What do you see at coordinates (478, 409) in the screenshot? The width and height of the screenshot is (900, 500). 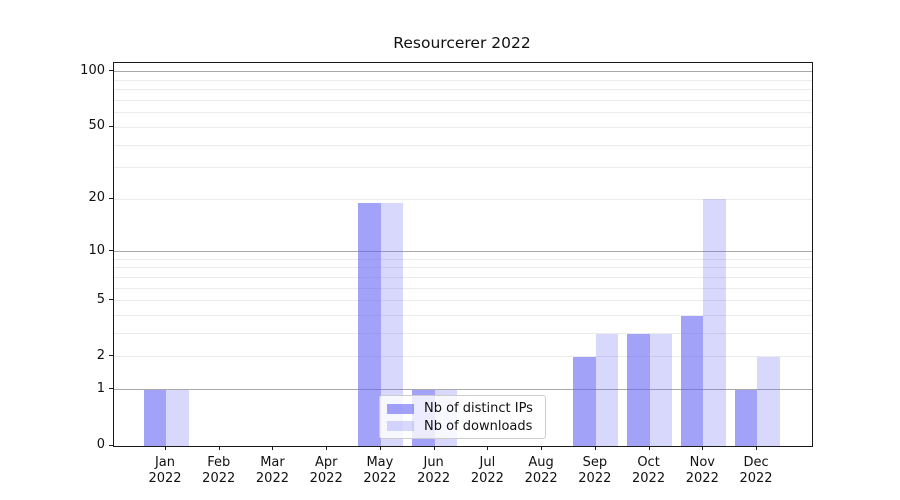 I see `legend-label-distinct-ips: Nb of distinct IPs` at bounding box center [478, 409].